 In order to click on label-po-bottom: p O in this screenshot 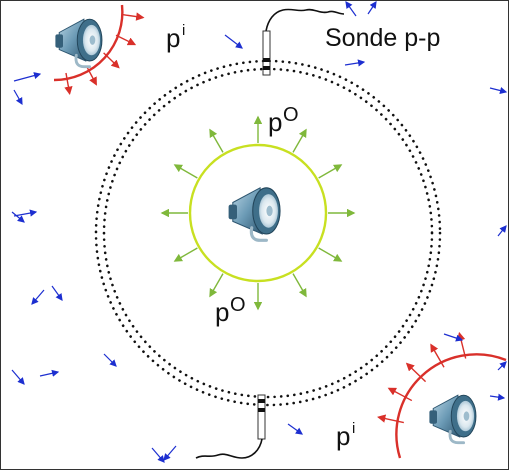, I will do `click(230, 310)`.